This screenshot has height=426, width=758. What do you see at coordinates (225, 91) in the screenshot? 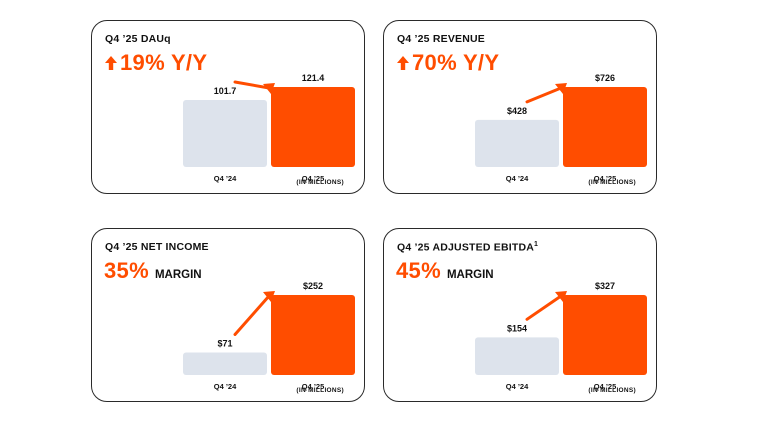
I see `bar-value-label: 101.7` at bounding box center [225, 91].